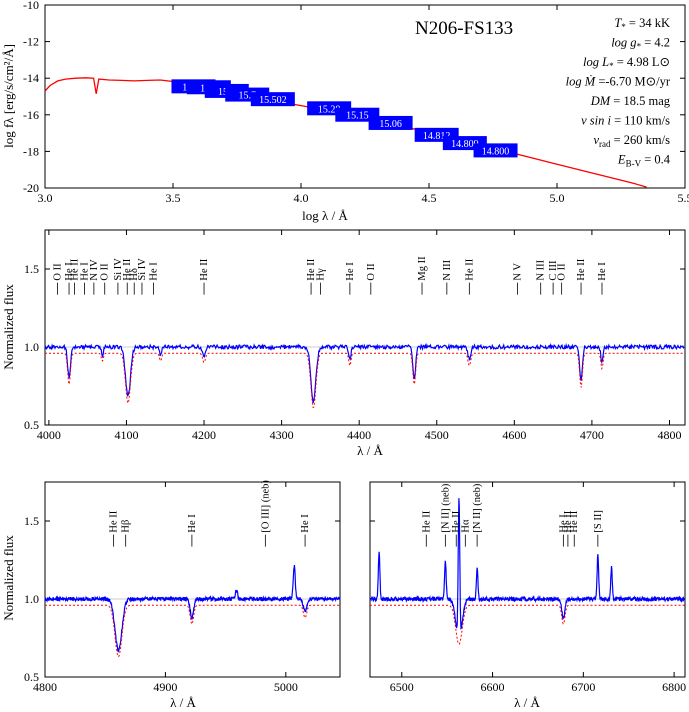 This screenshot has height=712, width=689. Describe the element at coordinates (583, 687) in the screenshot. I see `halpha-xtick-label: 6700` at that location.